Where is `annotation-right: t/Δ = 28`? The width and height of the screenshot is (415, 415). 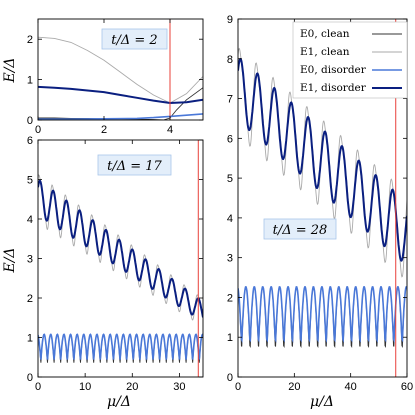
annotation-right: t/Δ = 28 is located at coordinates (300, 229).